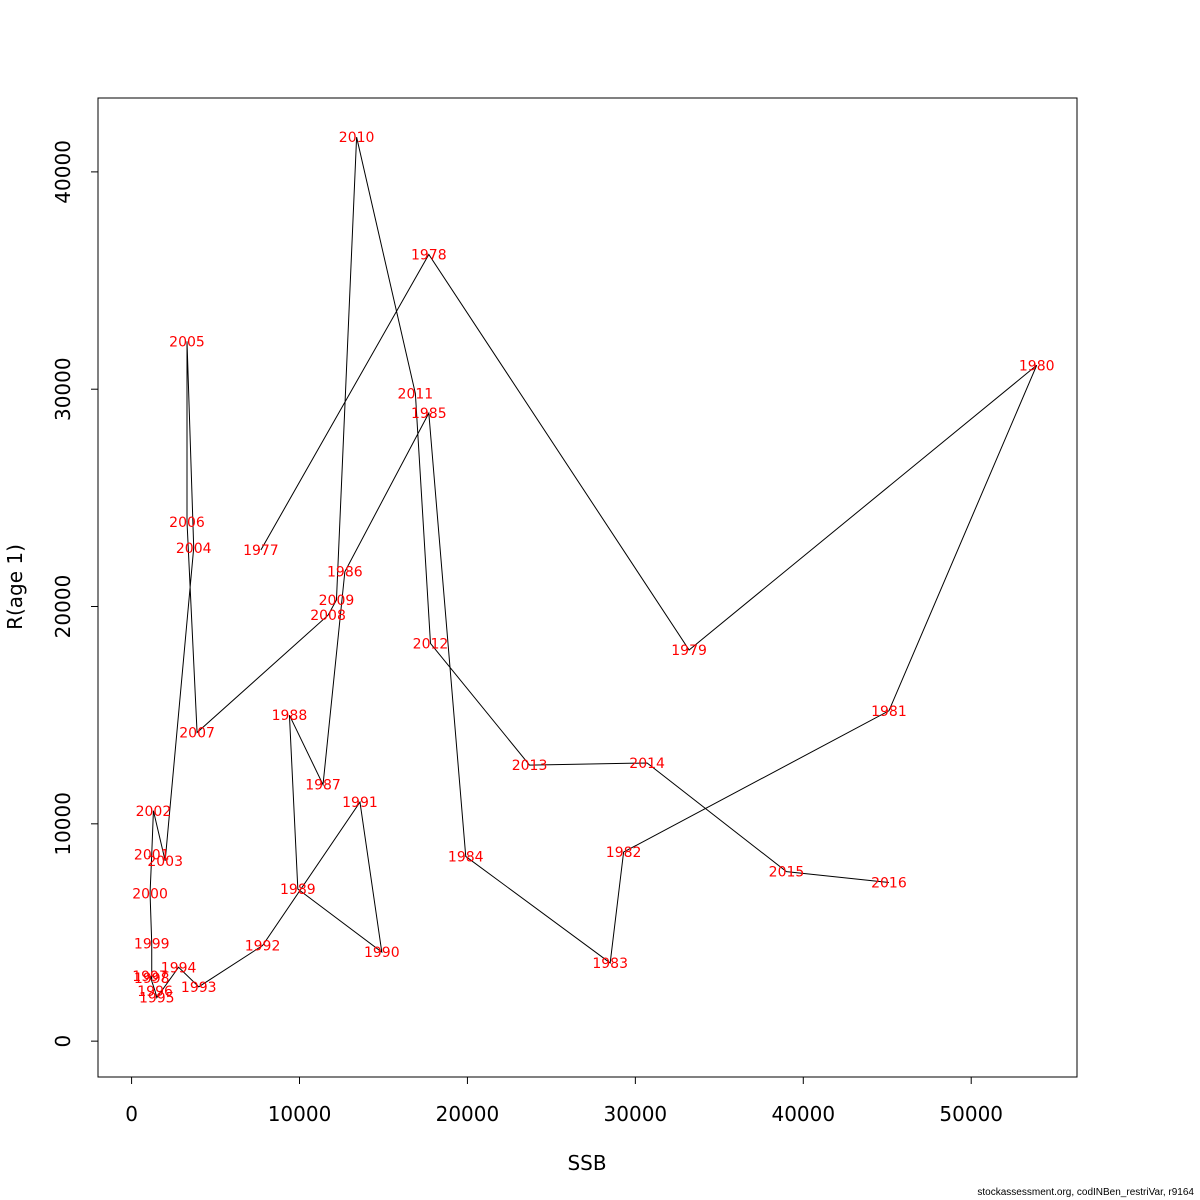  Describe the element at coordinates (194, 549) in the screenshot. I see `year-label-2004: 2004` at that location.